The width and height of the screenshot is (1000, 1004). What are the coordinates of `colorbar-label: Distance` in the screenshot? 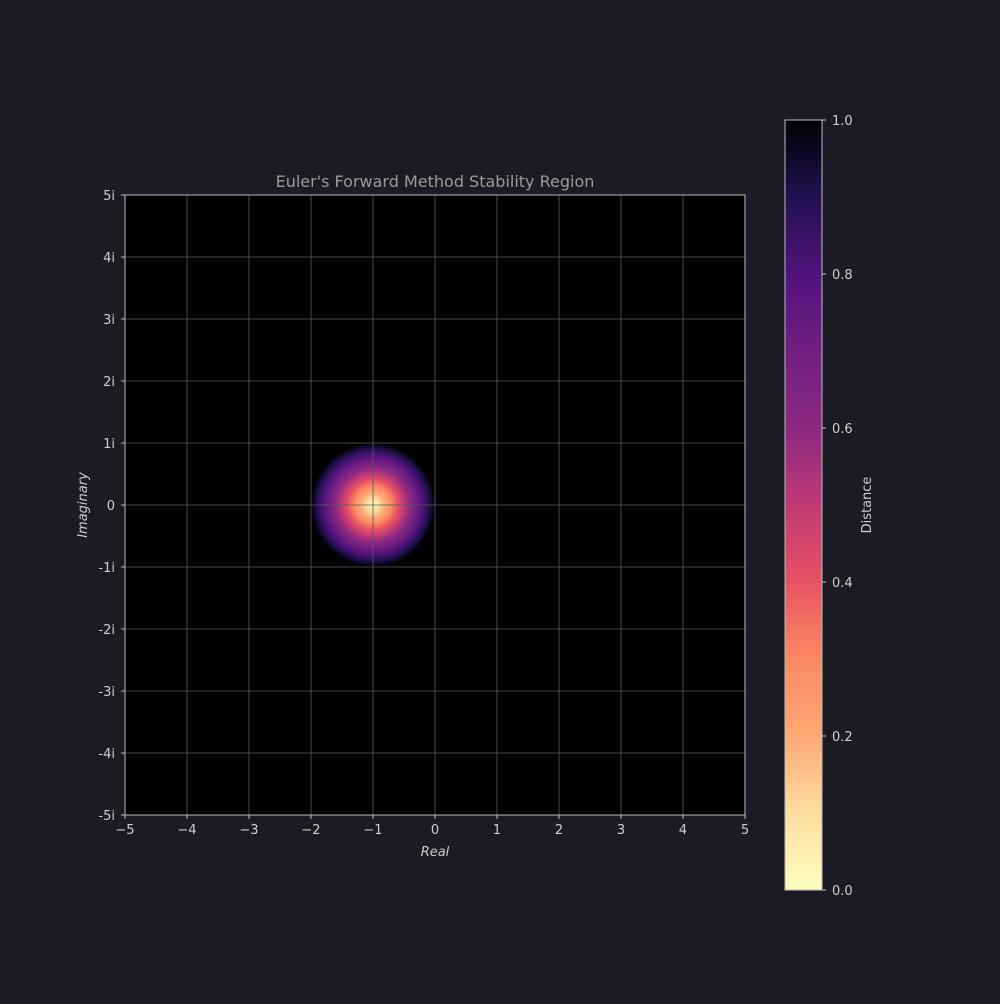 It's located at (867, 505).